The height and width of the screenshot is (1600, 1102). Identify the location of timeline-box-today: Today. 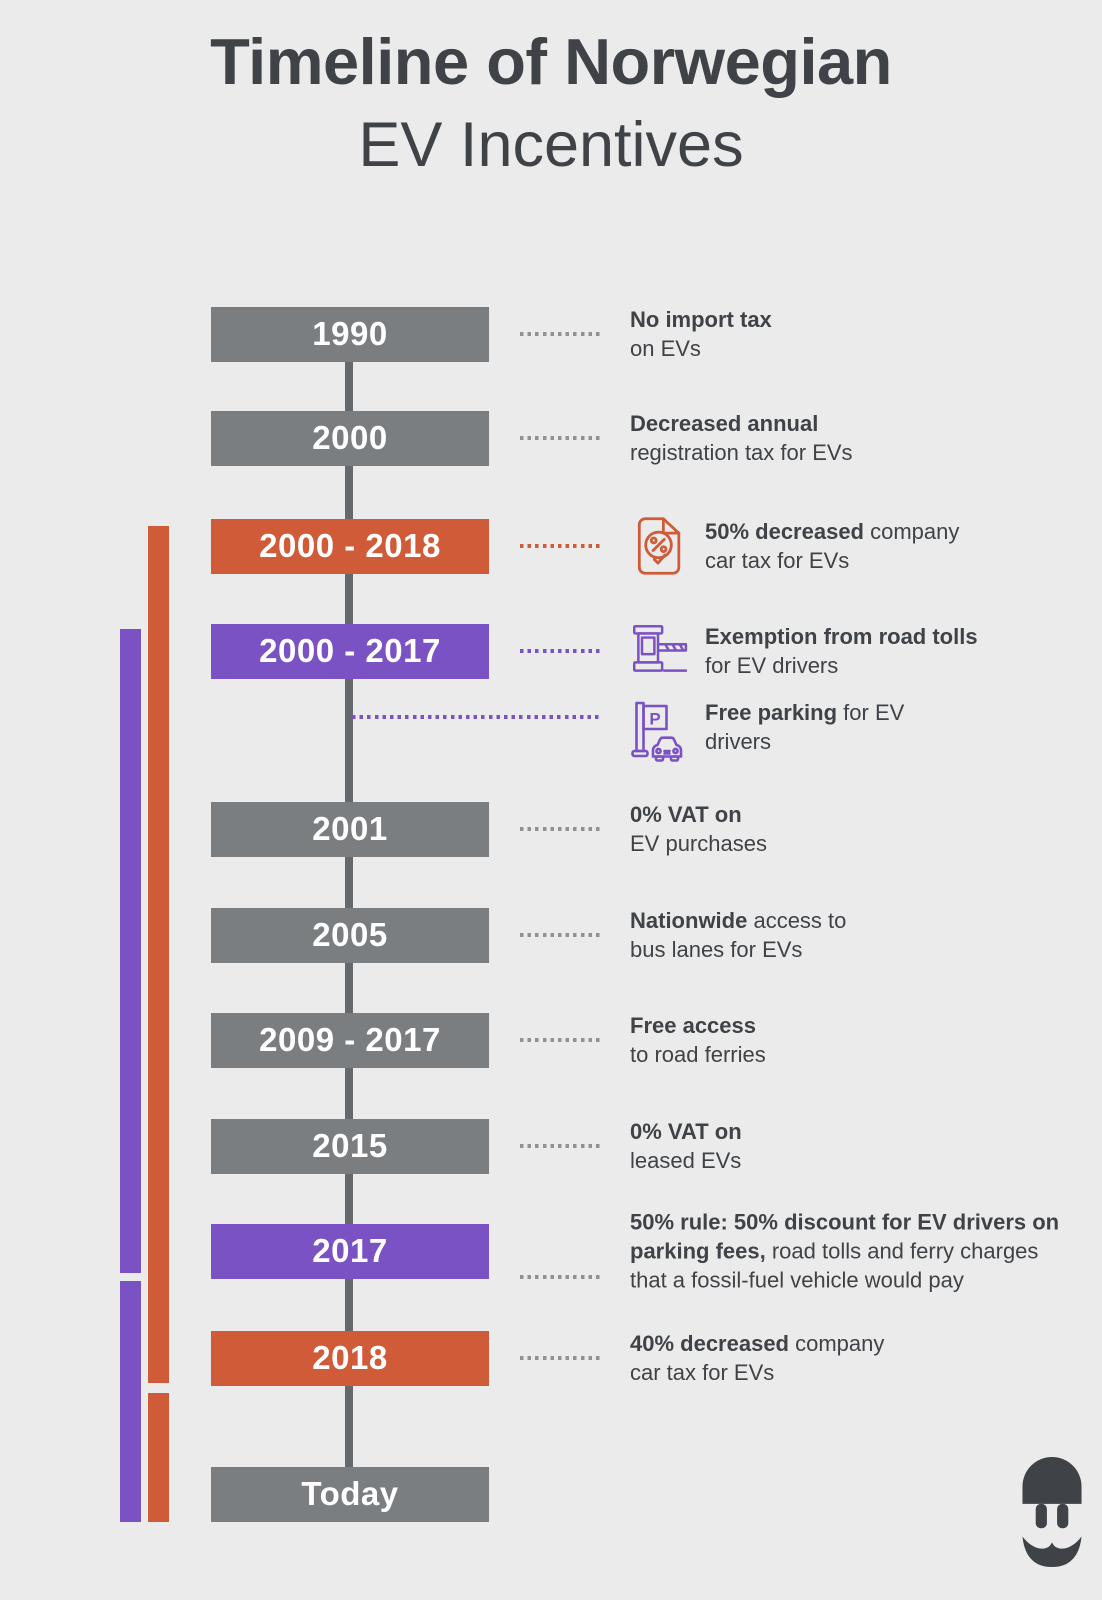
(350, 1494).